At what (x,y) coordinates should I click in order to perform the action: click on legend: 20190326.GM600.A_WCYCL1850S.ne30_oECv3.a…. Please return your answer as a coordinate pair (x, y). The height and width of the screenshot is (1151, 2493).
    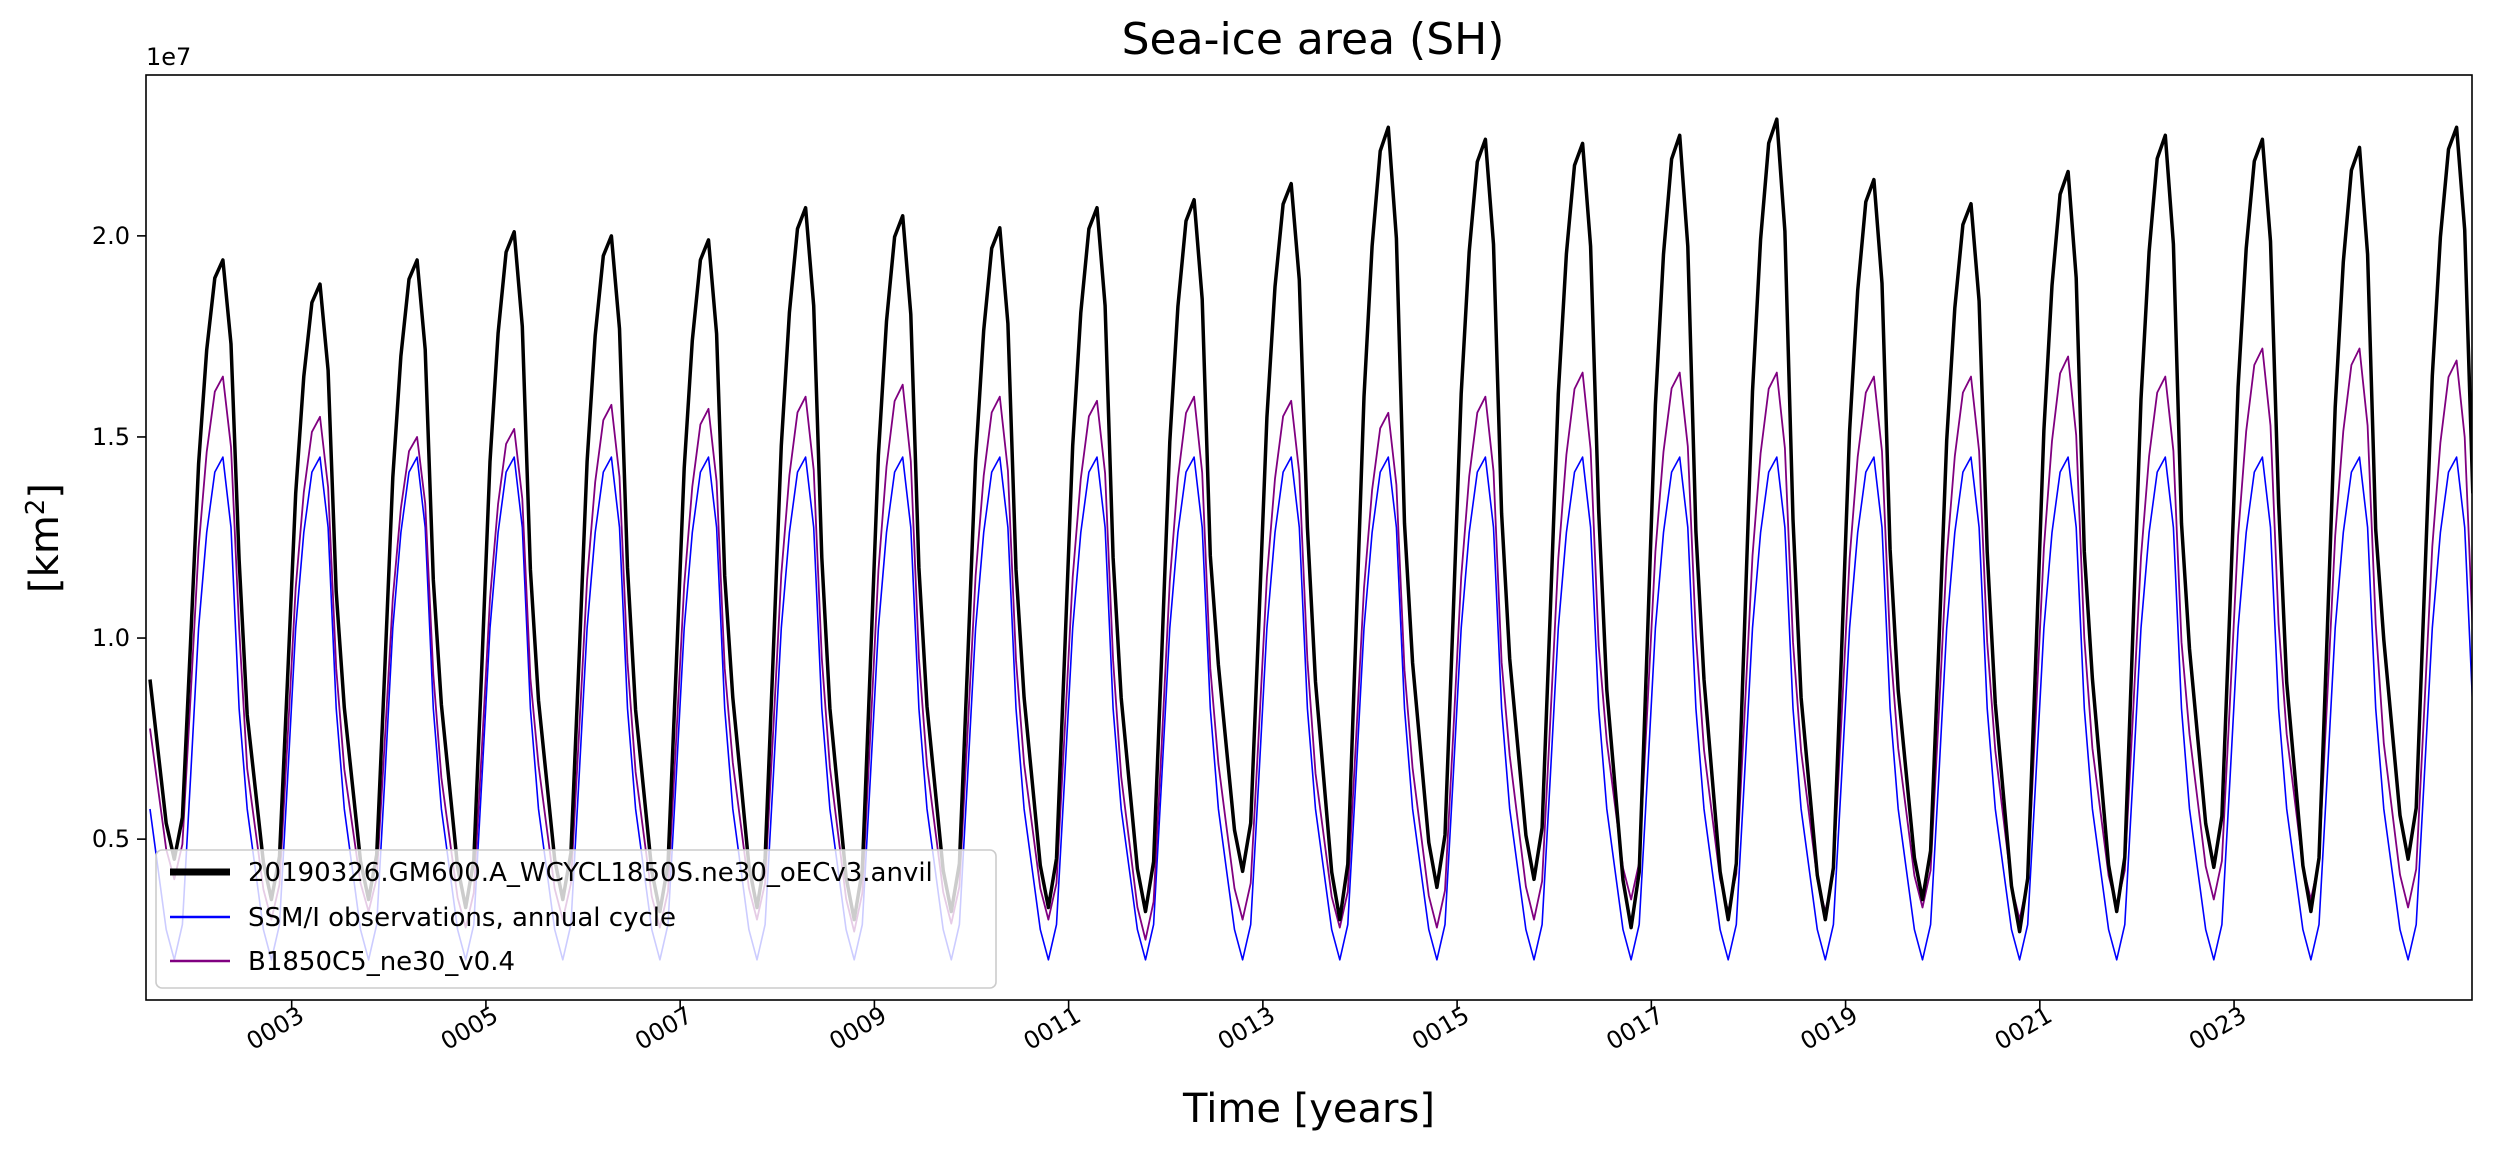
    Looking at the image, I should click on (576, 919).